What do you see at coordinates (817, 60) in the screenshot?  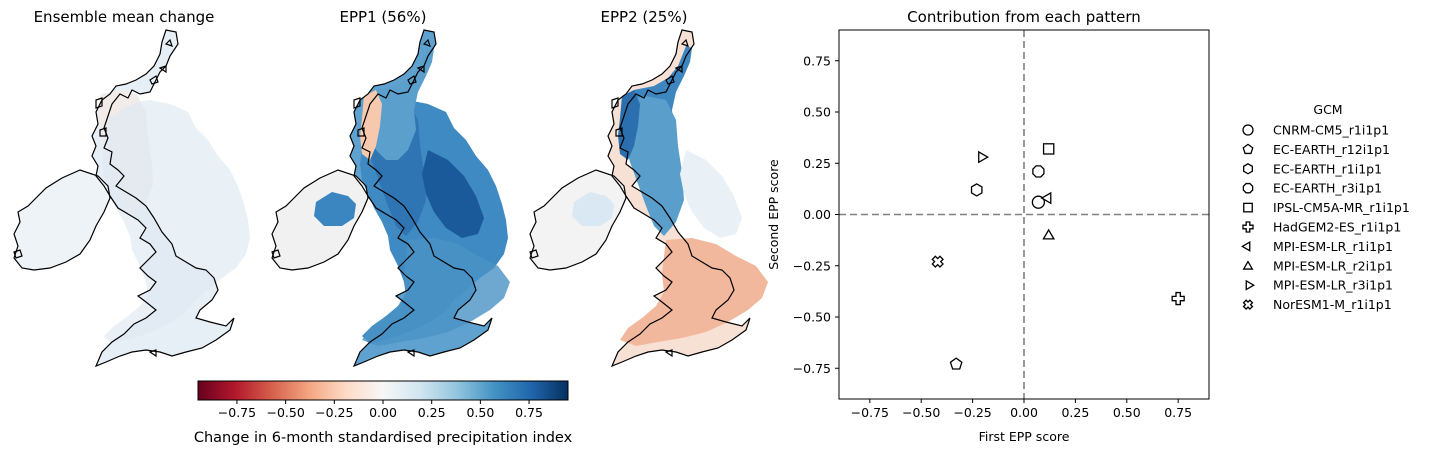 I see `y-tick-label: 0.75` at bounding box center [817, 60].